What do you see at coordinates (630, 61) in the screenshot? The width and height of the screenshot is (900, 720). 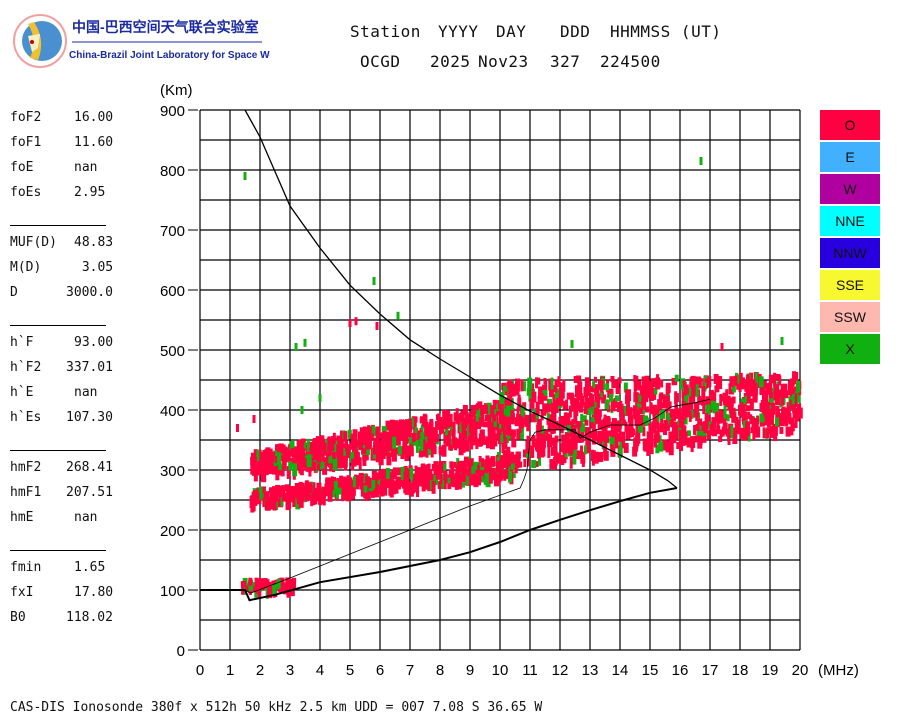 I see `header-time-value: 224500` at bounding box center [630, 61].